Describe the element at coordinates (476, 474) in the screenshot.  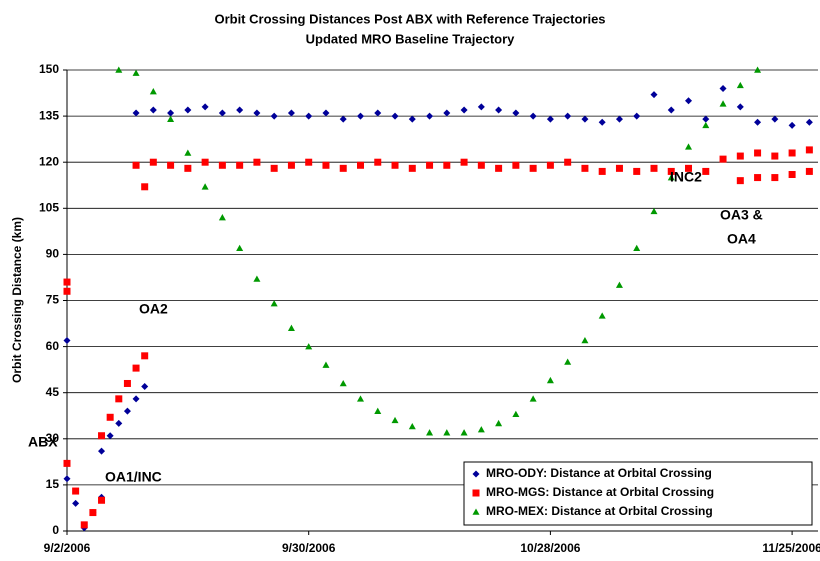
I see `legend-marker` at that location.